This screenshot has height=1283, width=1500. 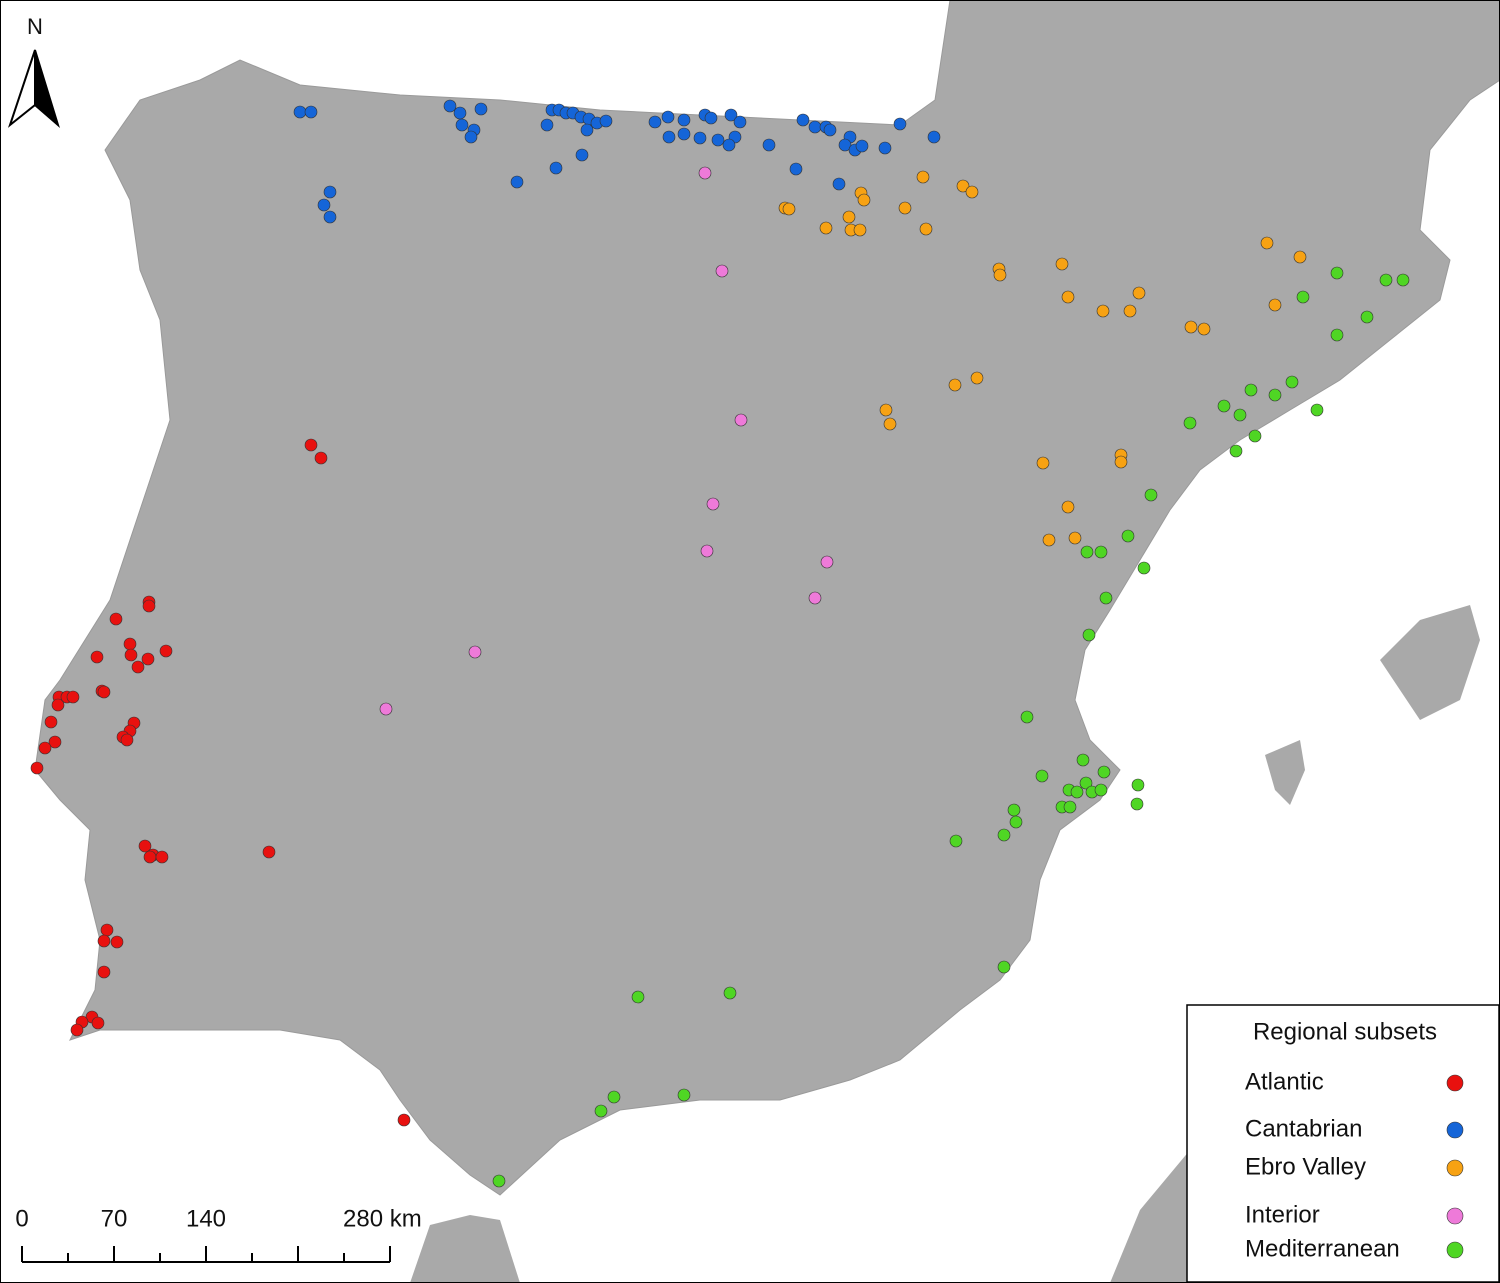 What do you see at coordinates (1430, 662) in the screenshot?
I see `mallorca` at bounding box center [1430, 662].